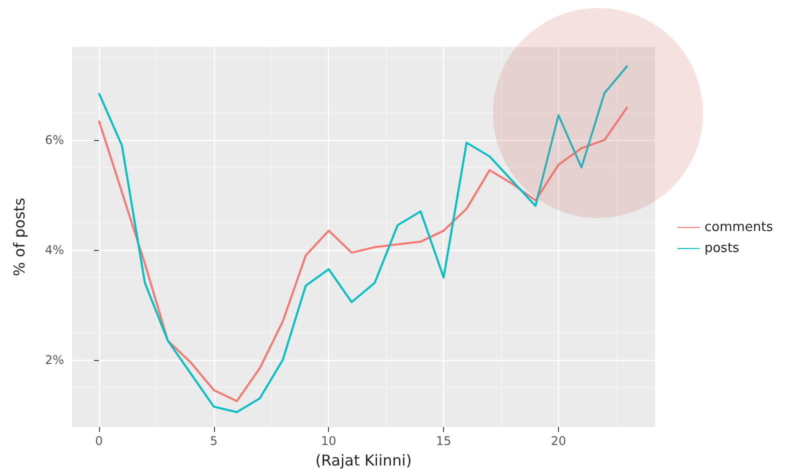 The height and width of the screenshot is (476, 788). I want to click on x-tick-label: 5, so click(214, 441).